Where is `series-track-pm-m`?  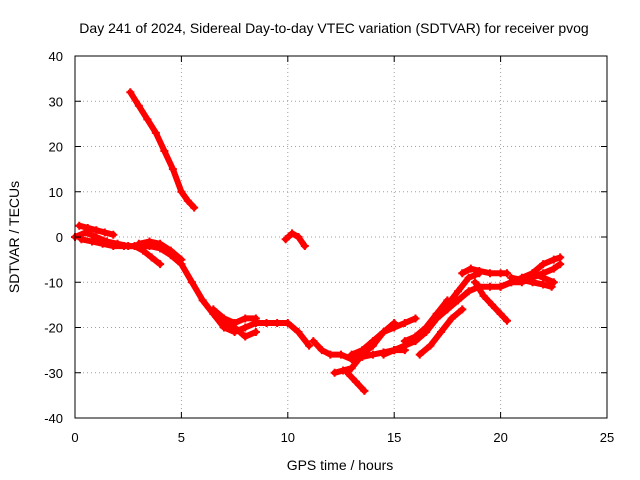 series-track-pm-m is located at coordinates (543, 278).